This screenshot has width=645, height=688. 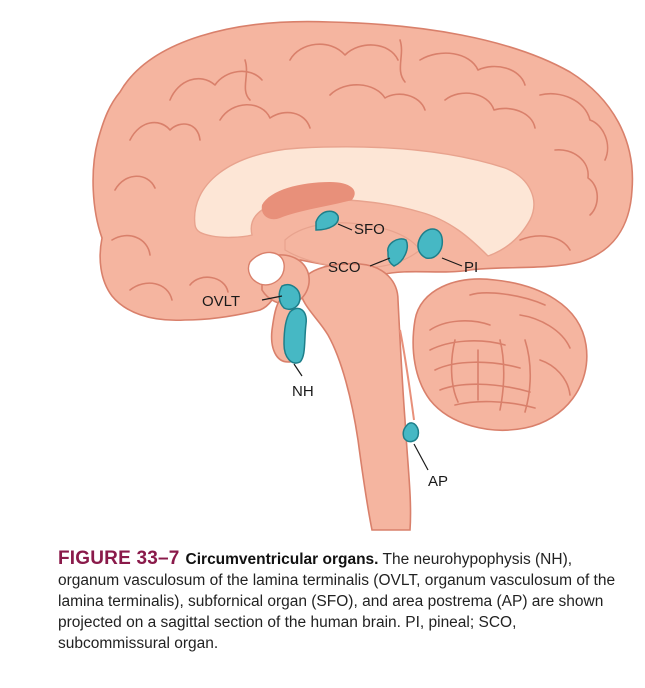 I want to click on sfo-organ, so click(x=327, y=220).